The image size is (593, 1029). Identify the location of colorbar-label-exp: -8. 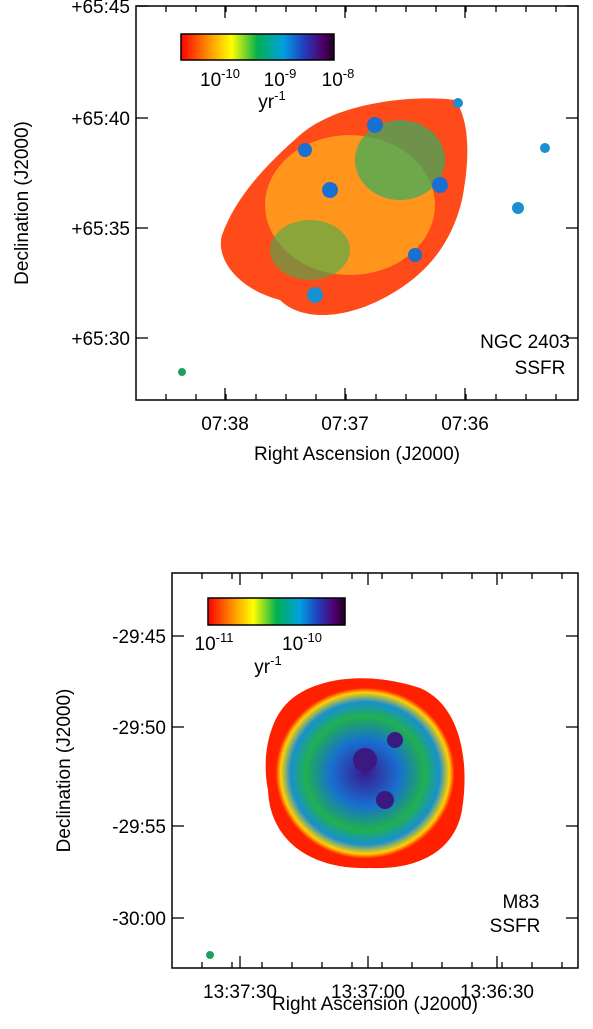
(349, 73).